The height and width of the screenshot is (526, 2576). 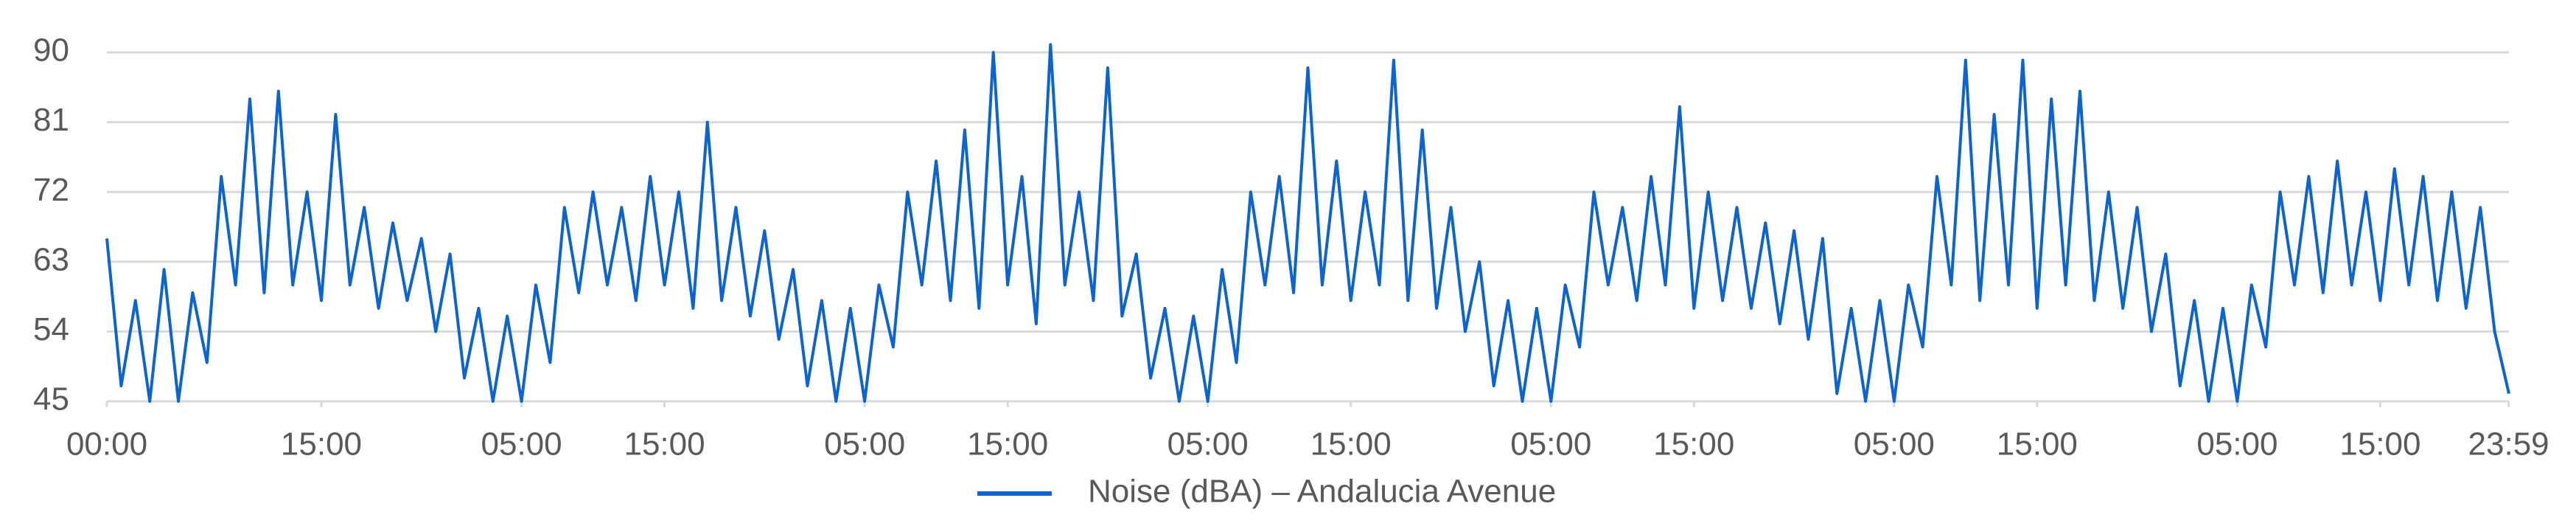 I want to click on y-tick-label: 72, so click(x=51, y=190).